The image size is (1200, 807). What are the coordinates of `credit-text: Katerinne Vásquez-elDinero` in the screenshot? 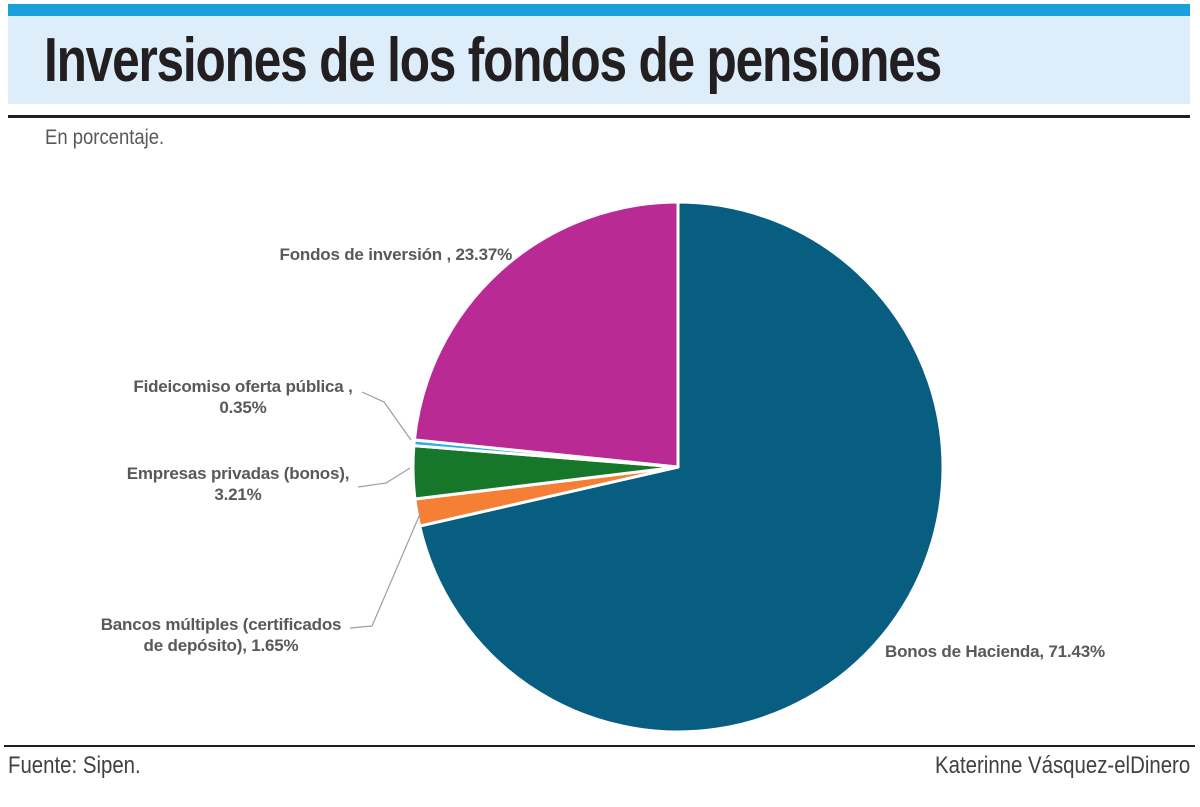 It's located at (1062, 765).